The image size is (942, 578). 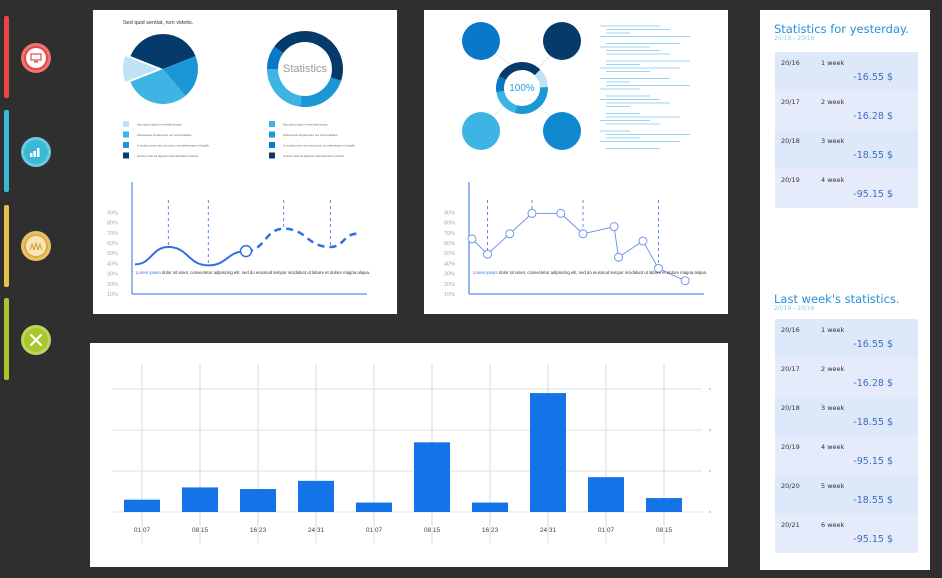 What do you see at coordinates (790, 63) in the screenshot?
I see `row-date: 20/16` at bounding box center [790, 63].